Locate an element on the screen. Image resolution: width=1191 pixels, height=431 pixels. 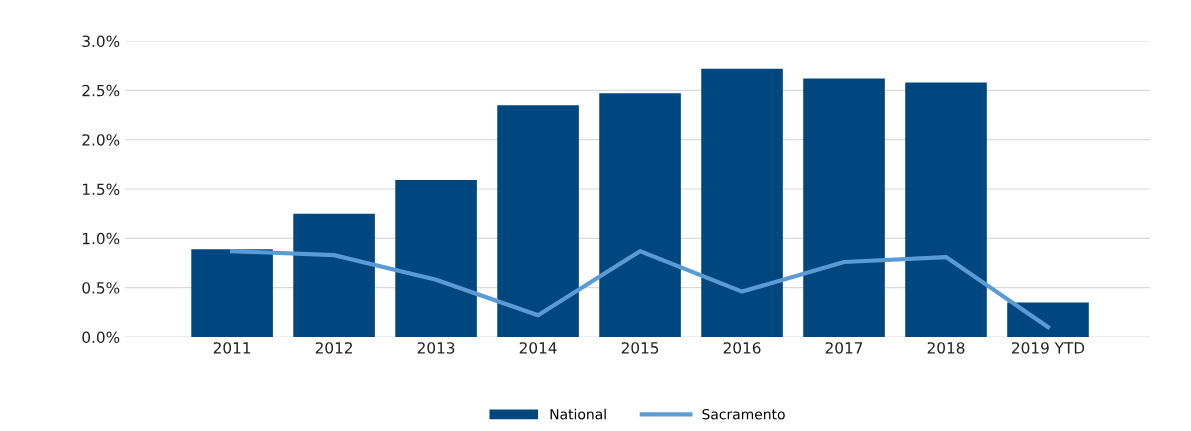
x-tick-label: 2013 is located at coordinates (436, 348).